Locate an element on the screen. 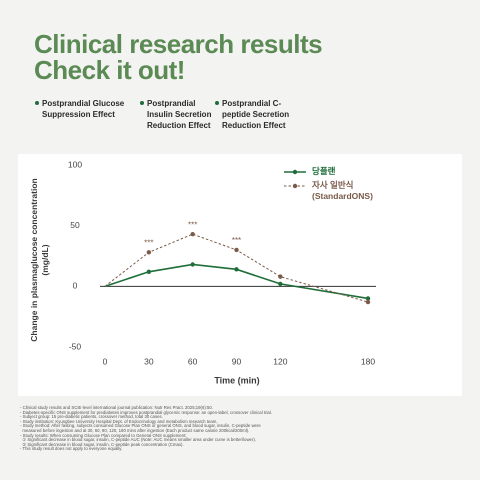 The image size is (480, 480). x-tick-label: 60 is located at coordinates (193, 361).